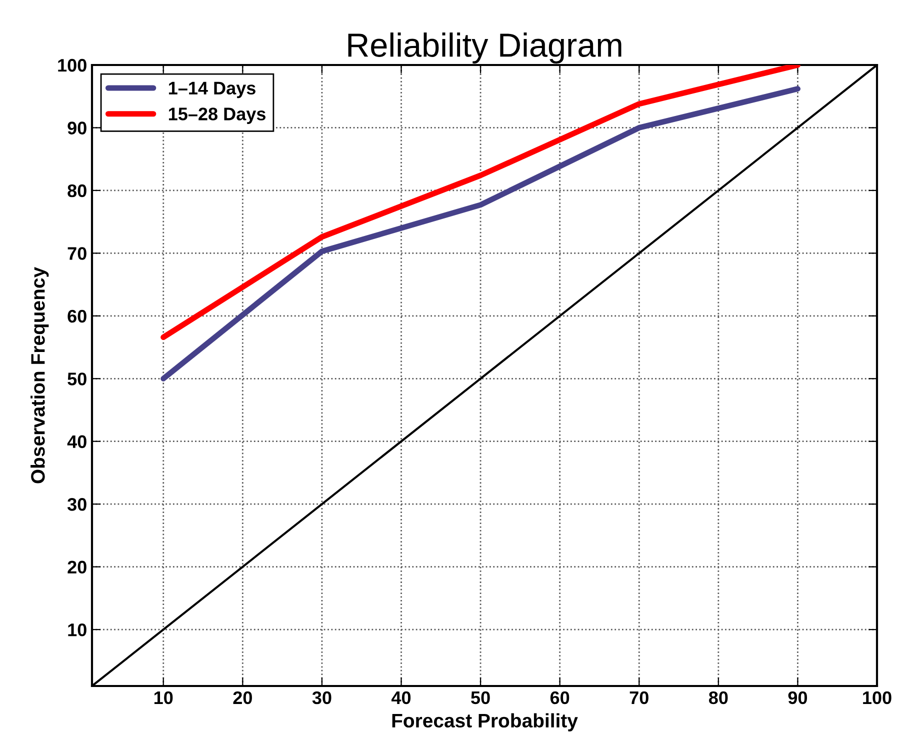 This screenshot has width=897, height=744. Describe the element at coordinates (39, 375) in the screenshot. I see `y-axis-title: Observation Frequency` at that location.